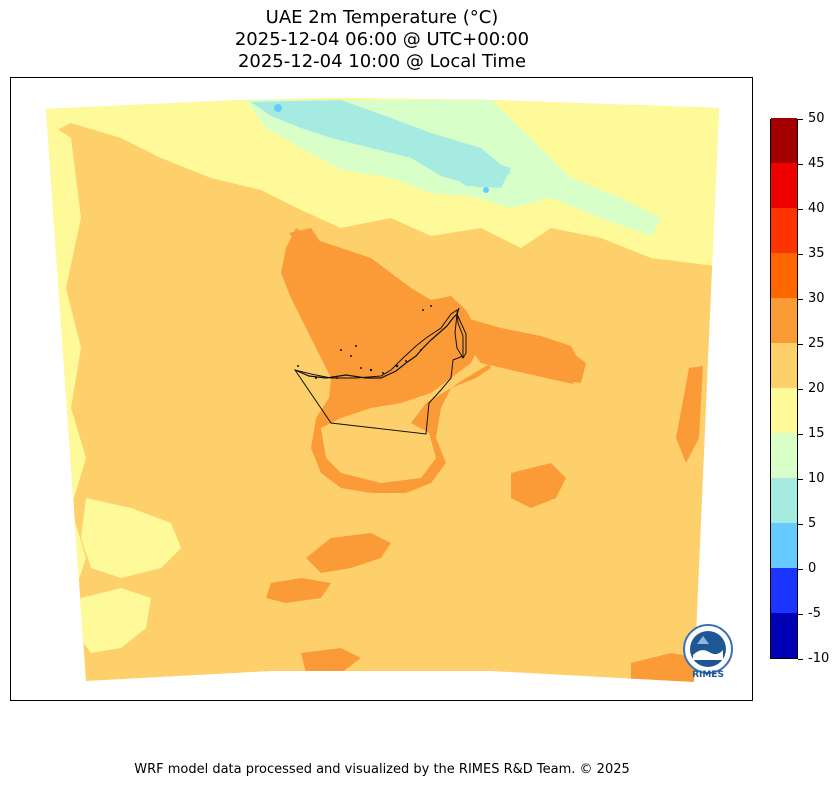  I want to click on colorbar-tick-label: 45, so click(816, 163).